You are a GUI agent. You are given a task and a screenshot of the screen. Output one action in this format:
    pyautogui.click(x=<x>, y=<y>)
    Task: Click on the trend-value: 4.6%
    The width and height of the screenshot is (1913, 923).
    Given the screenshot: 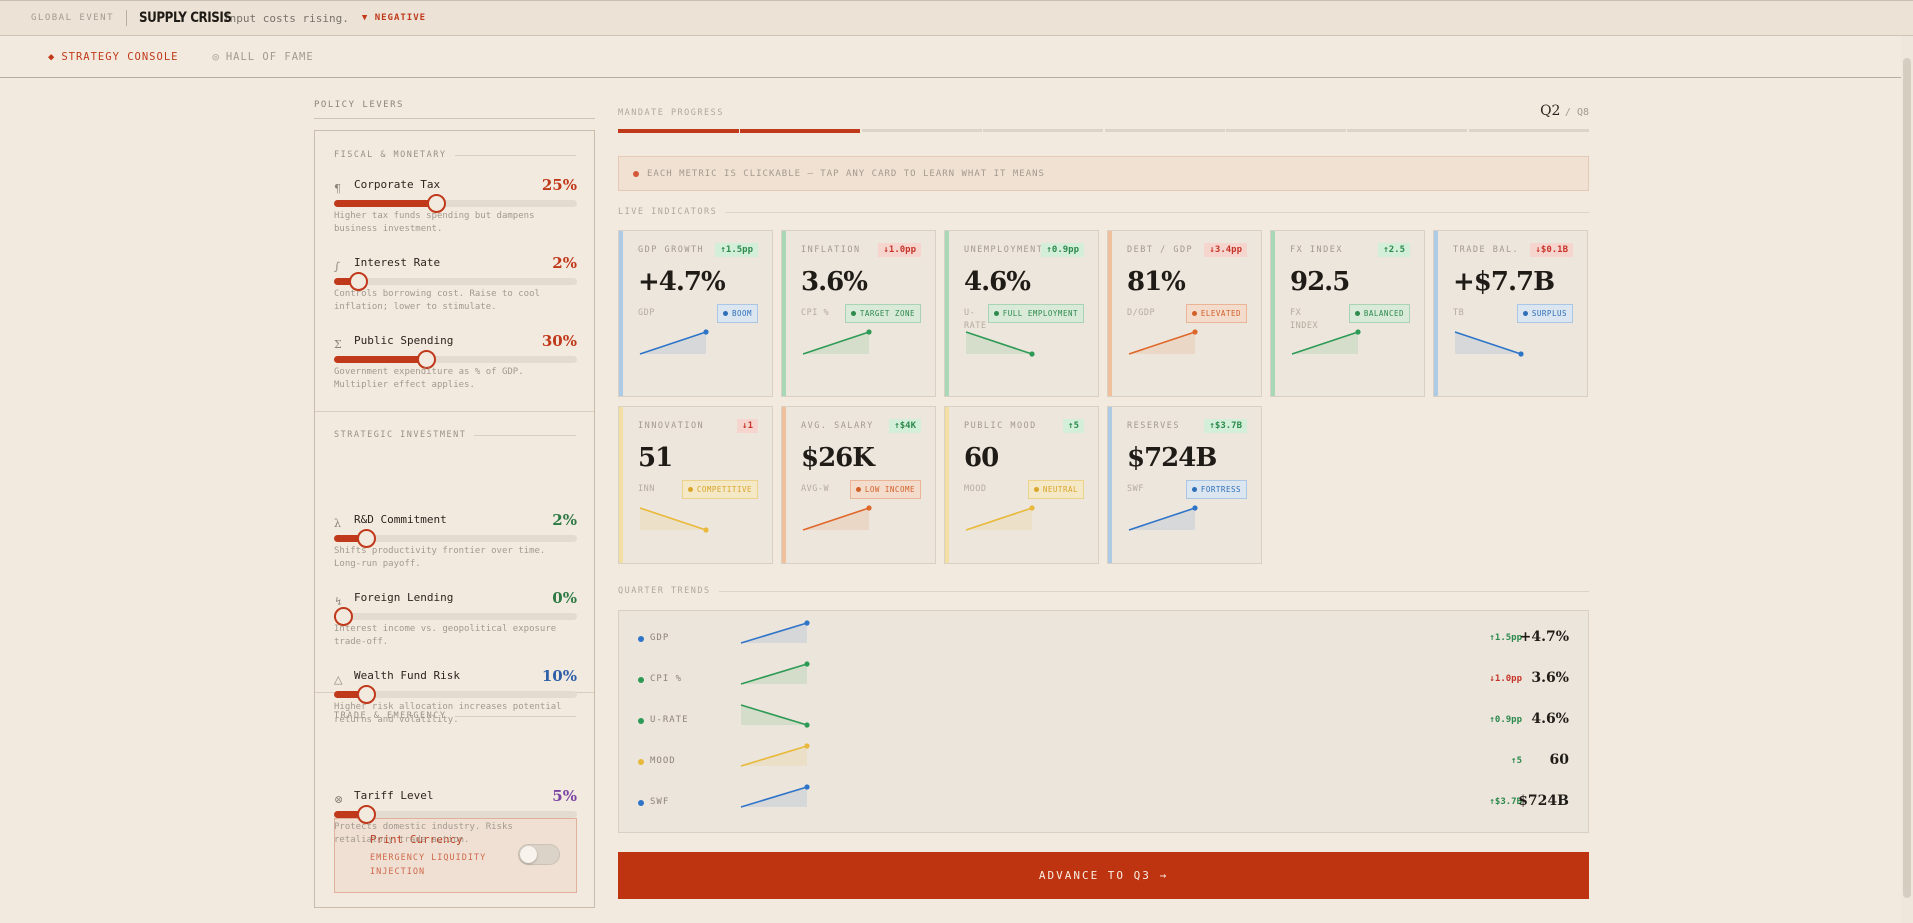 What is the action you would take?
    pyautogui.click(x=1550, y=719)
    